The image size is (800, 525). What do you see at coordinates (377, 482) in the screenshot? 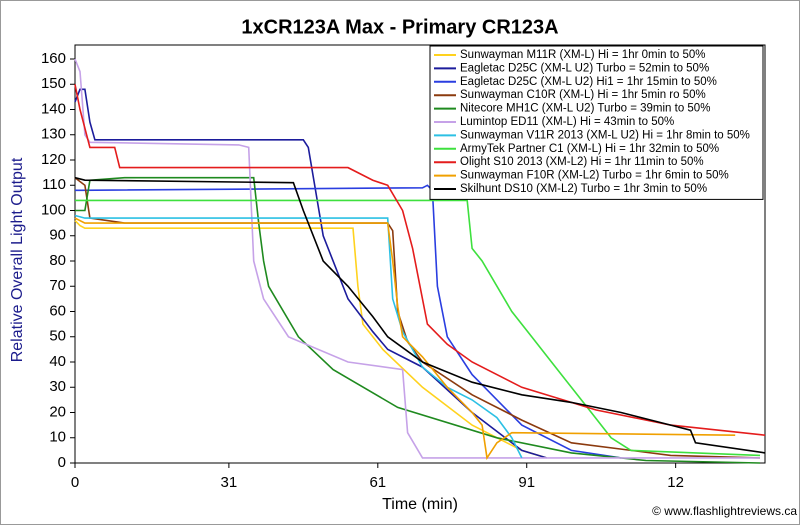
I see `x-tick-label: 61` at bounding box center [377, 482].